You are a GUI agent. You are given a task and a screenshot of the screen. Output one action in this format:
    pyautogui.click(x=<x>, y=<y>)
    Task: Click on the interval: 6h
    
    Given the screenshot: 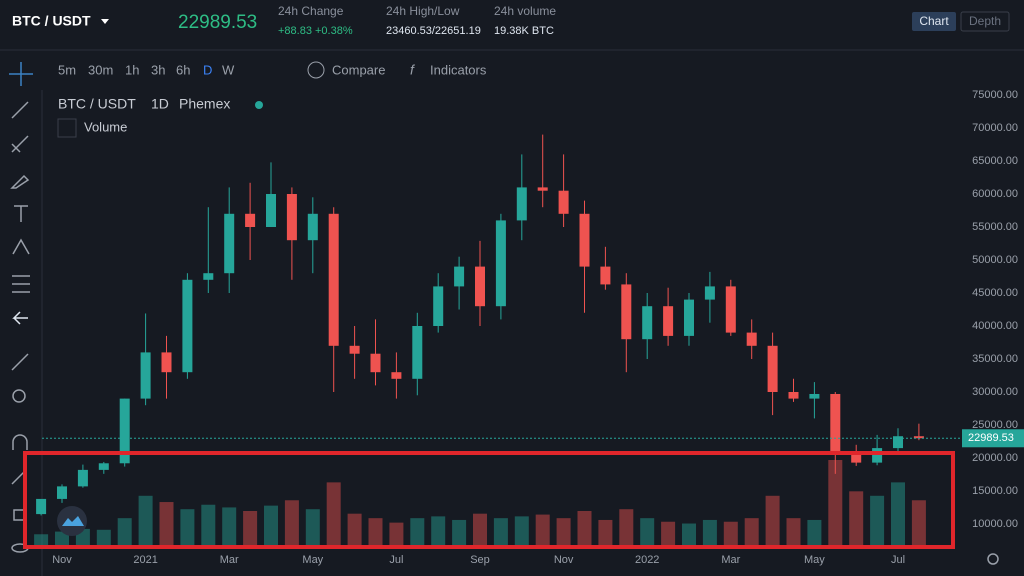 What is the action you would take?
    pyautogui.click(x=183, y=69)
    